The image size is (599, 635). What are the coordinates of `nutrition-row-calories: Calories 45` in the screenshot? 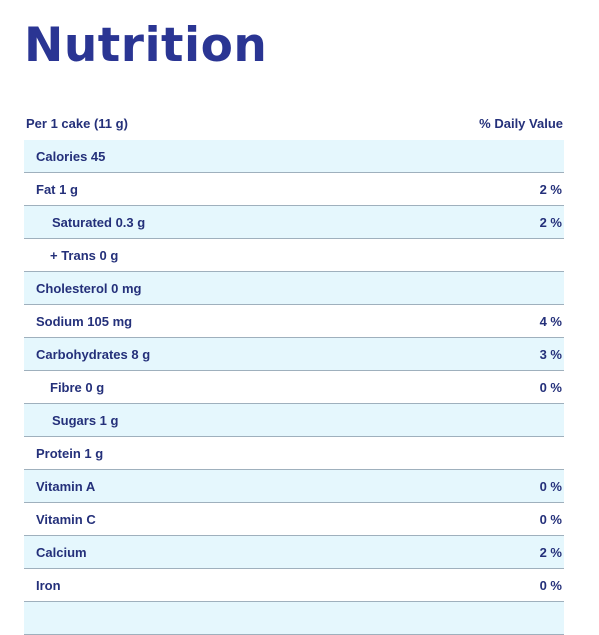 It's located at (294, 156).